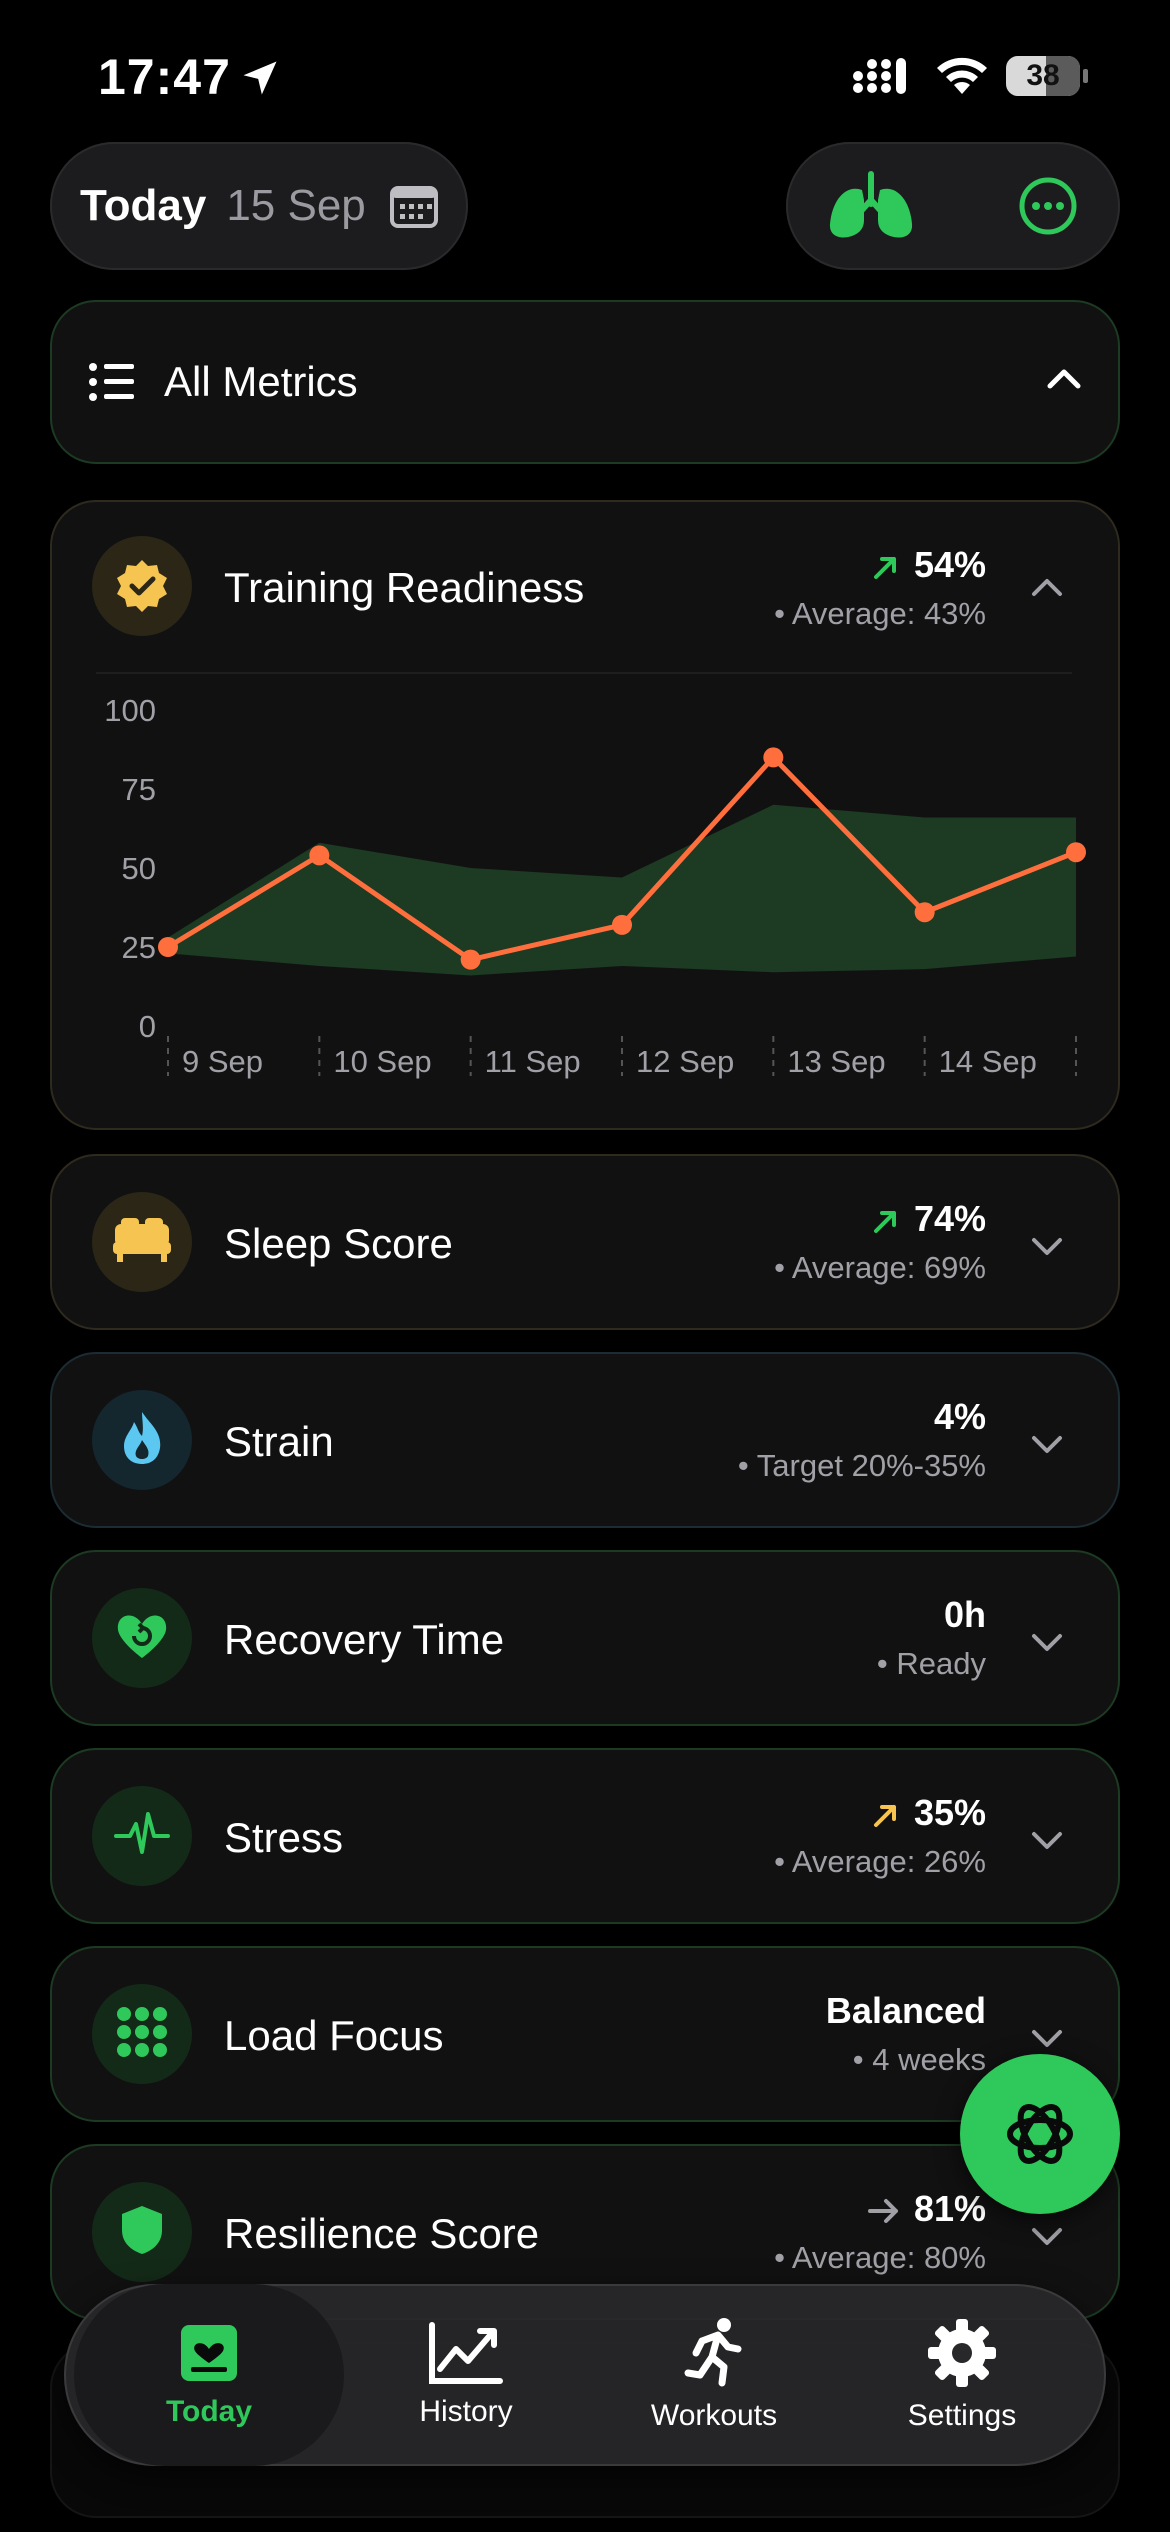  I want to click on strain-value: 4%, so click(960, 1417).